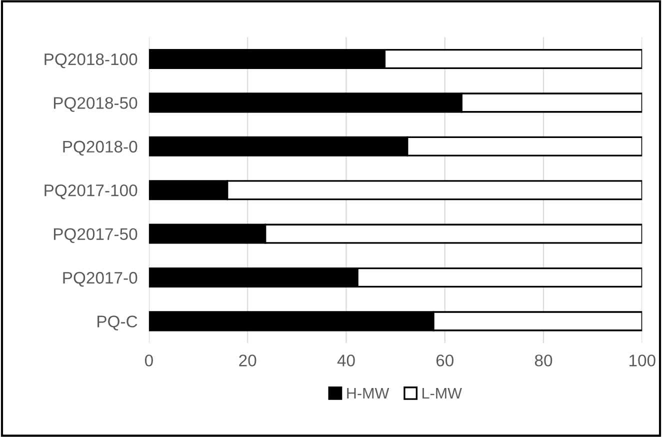  What do you see at coordinates (96, 104) in the screenshot?
I see `y-tick-label: PQ2018-50` at bounding box center [96, 104].